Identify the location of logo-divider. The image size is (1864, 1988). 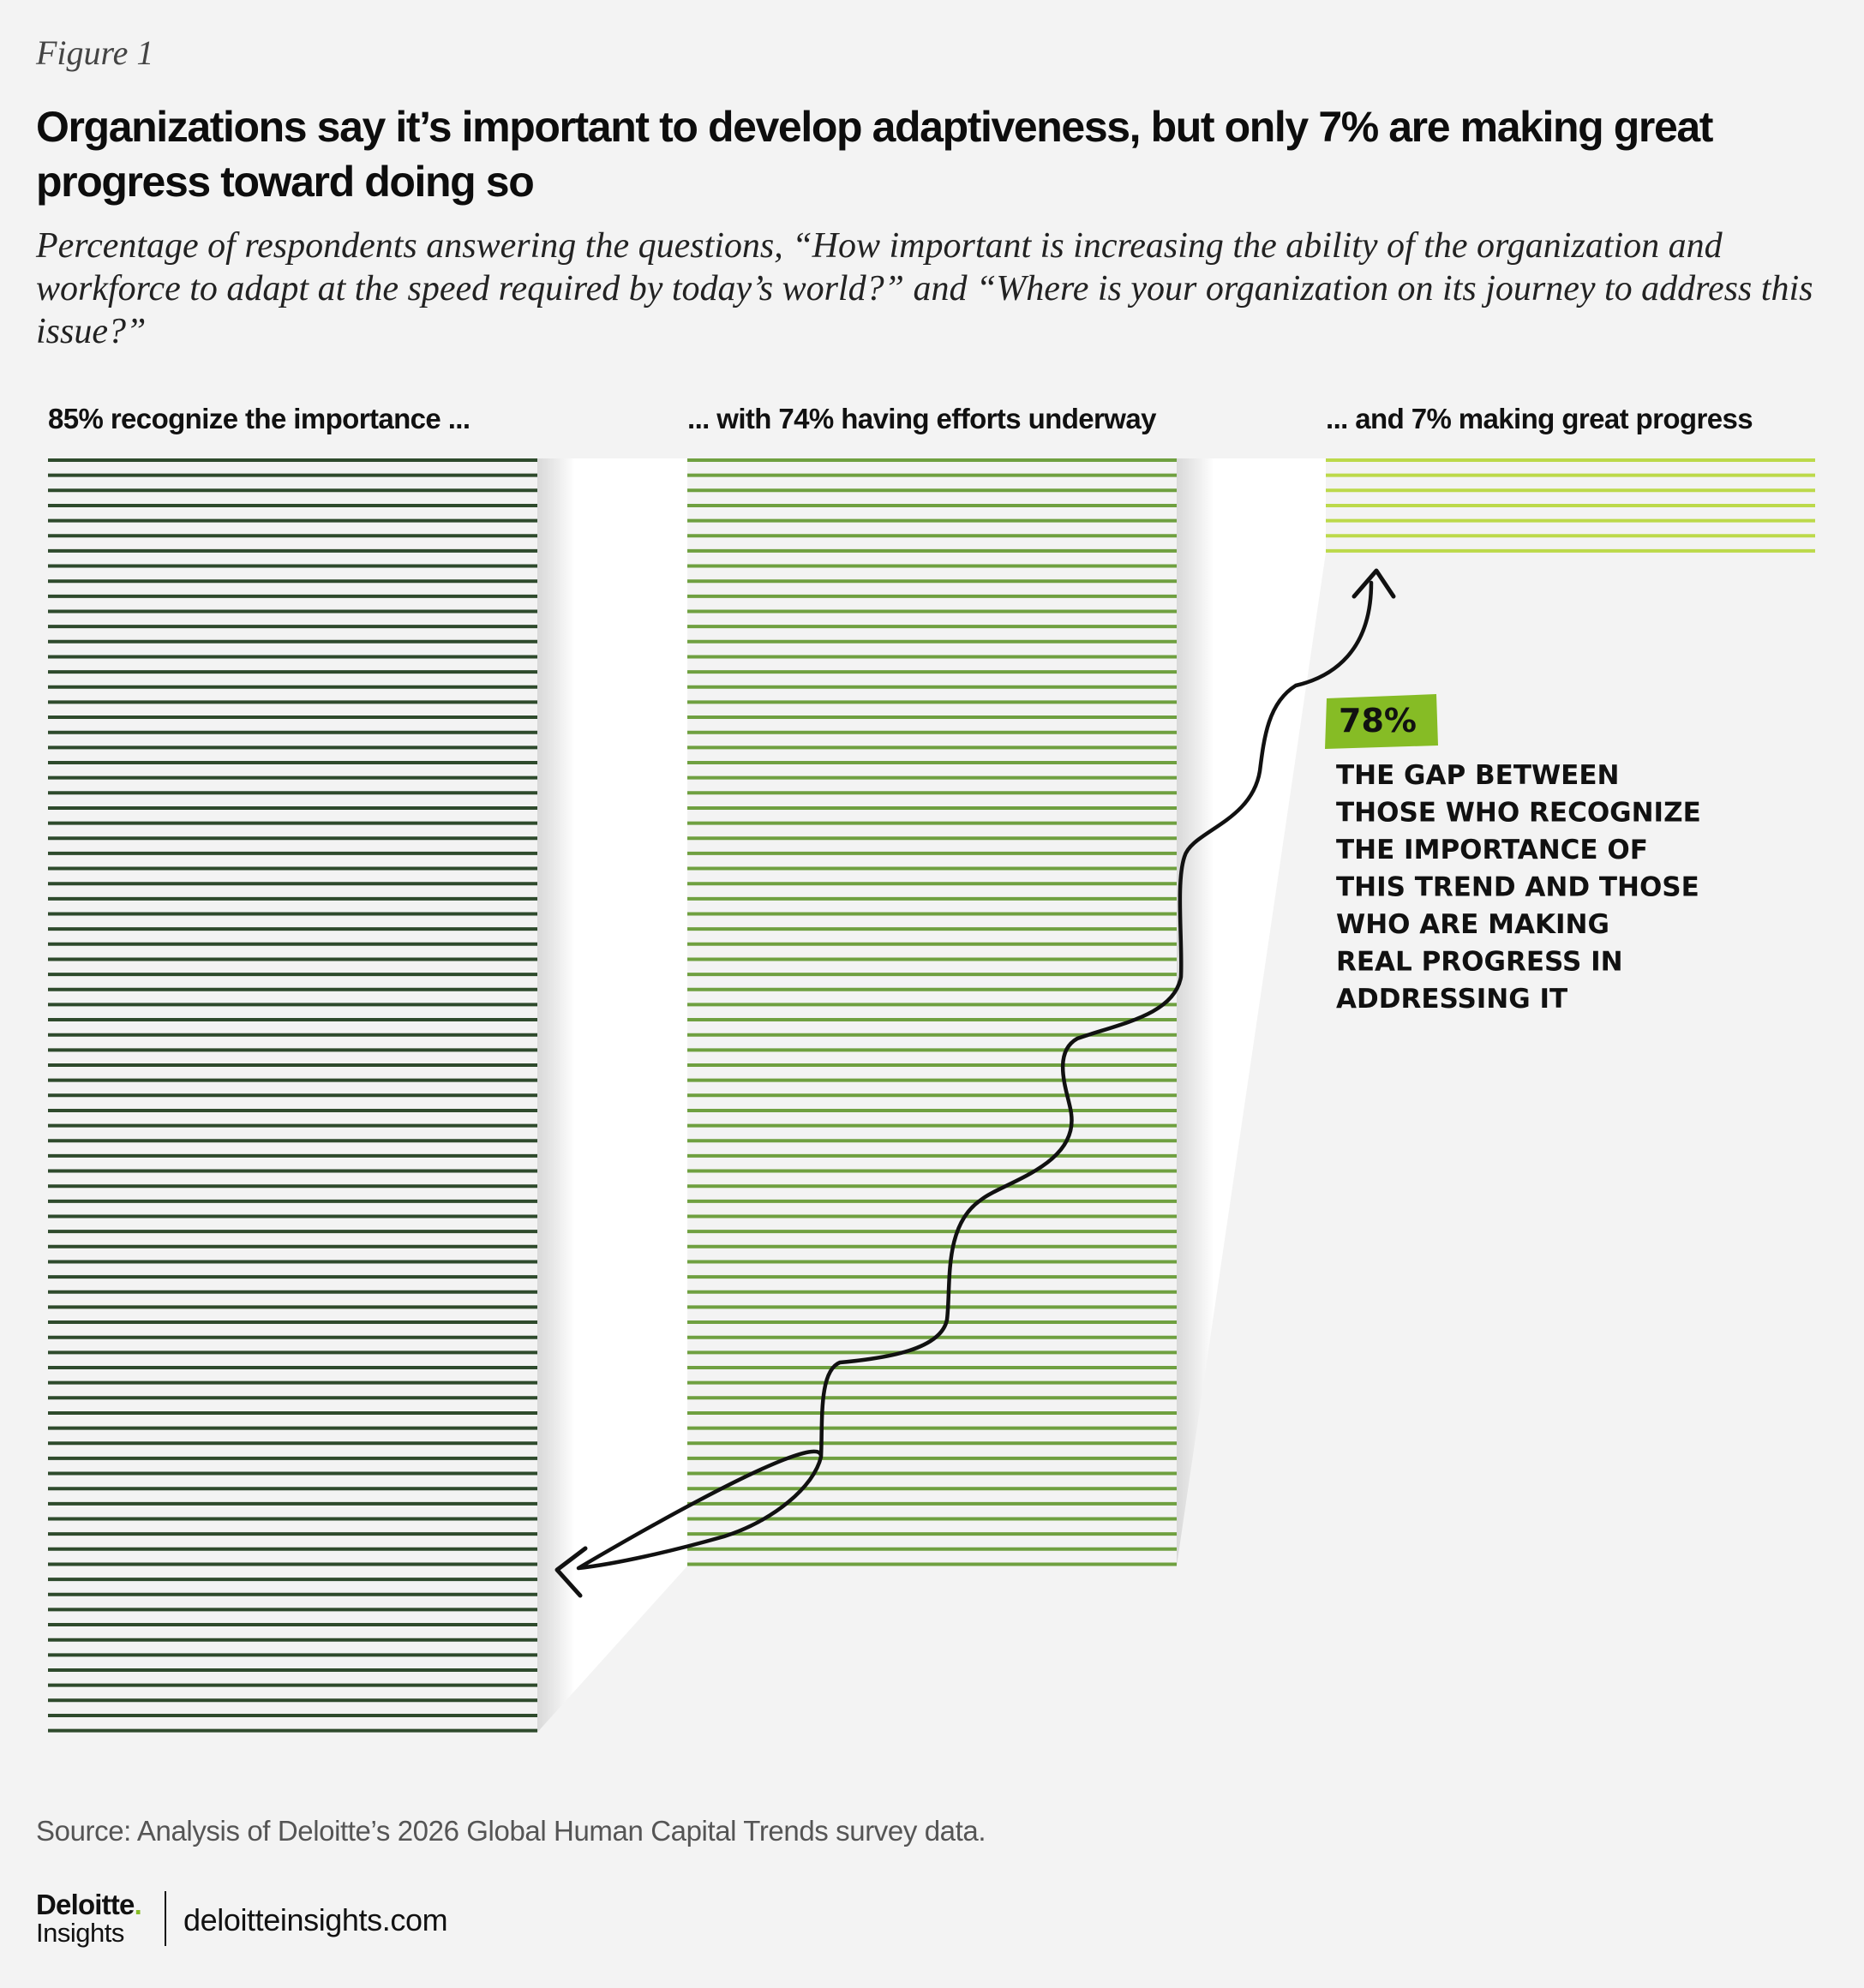
(165, 1919).